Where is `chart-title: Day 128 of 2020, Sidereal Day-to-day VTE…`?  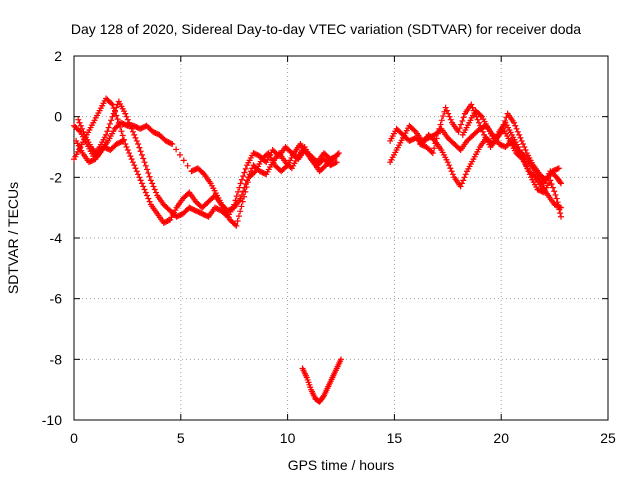 chart-title: Day 128 of 2020, Sidereal Day-to-day VTE… is located at coordinates (326, 29).